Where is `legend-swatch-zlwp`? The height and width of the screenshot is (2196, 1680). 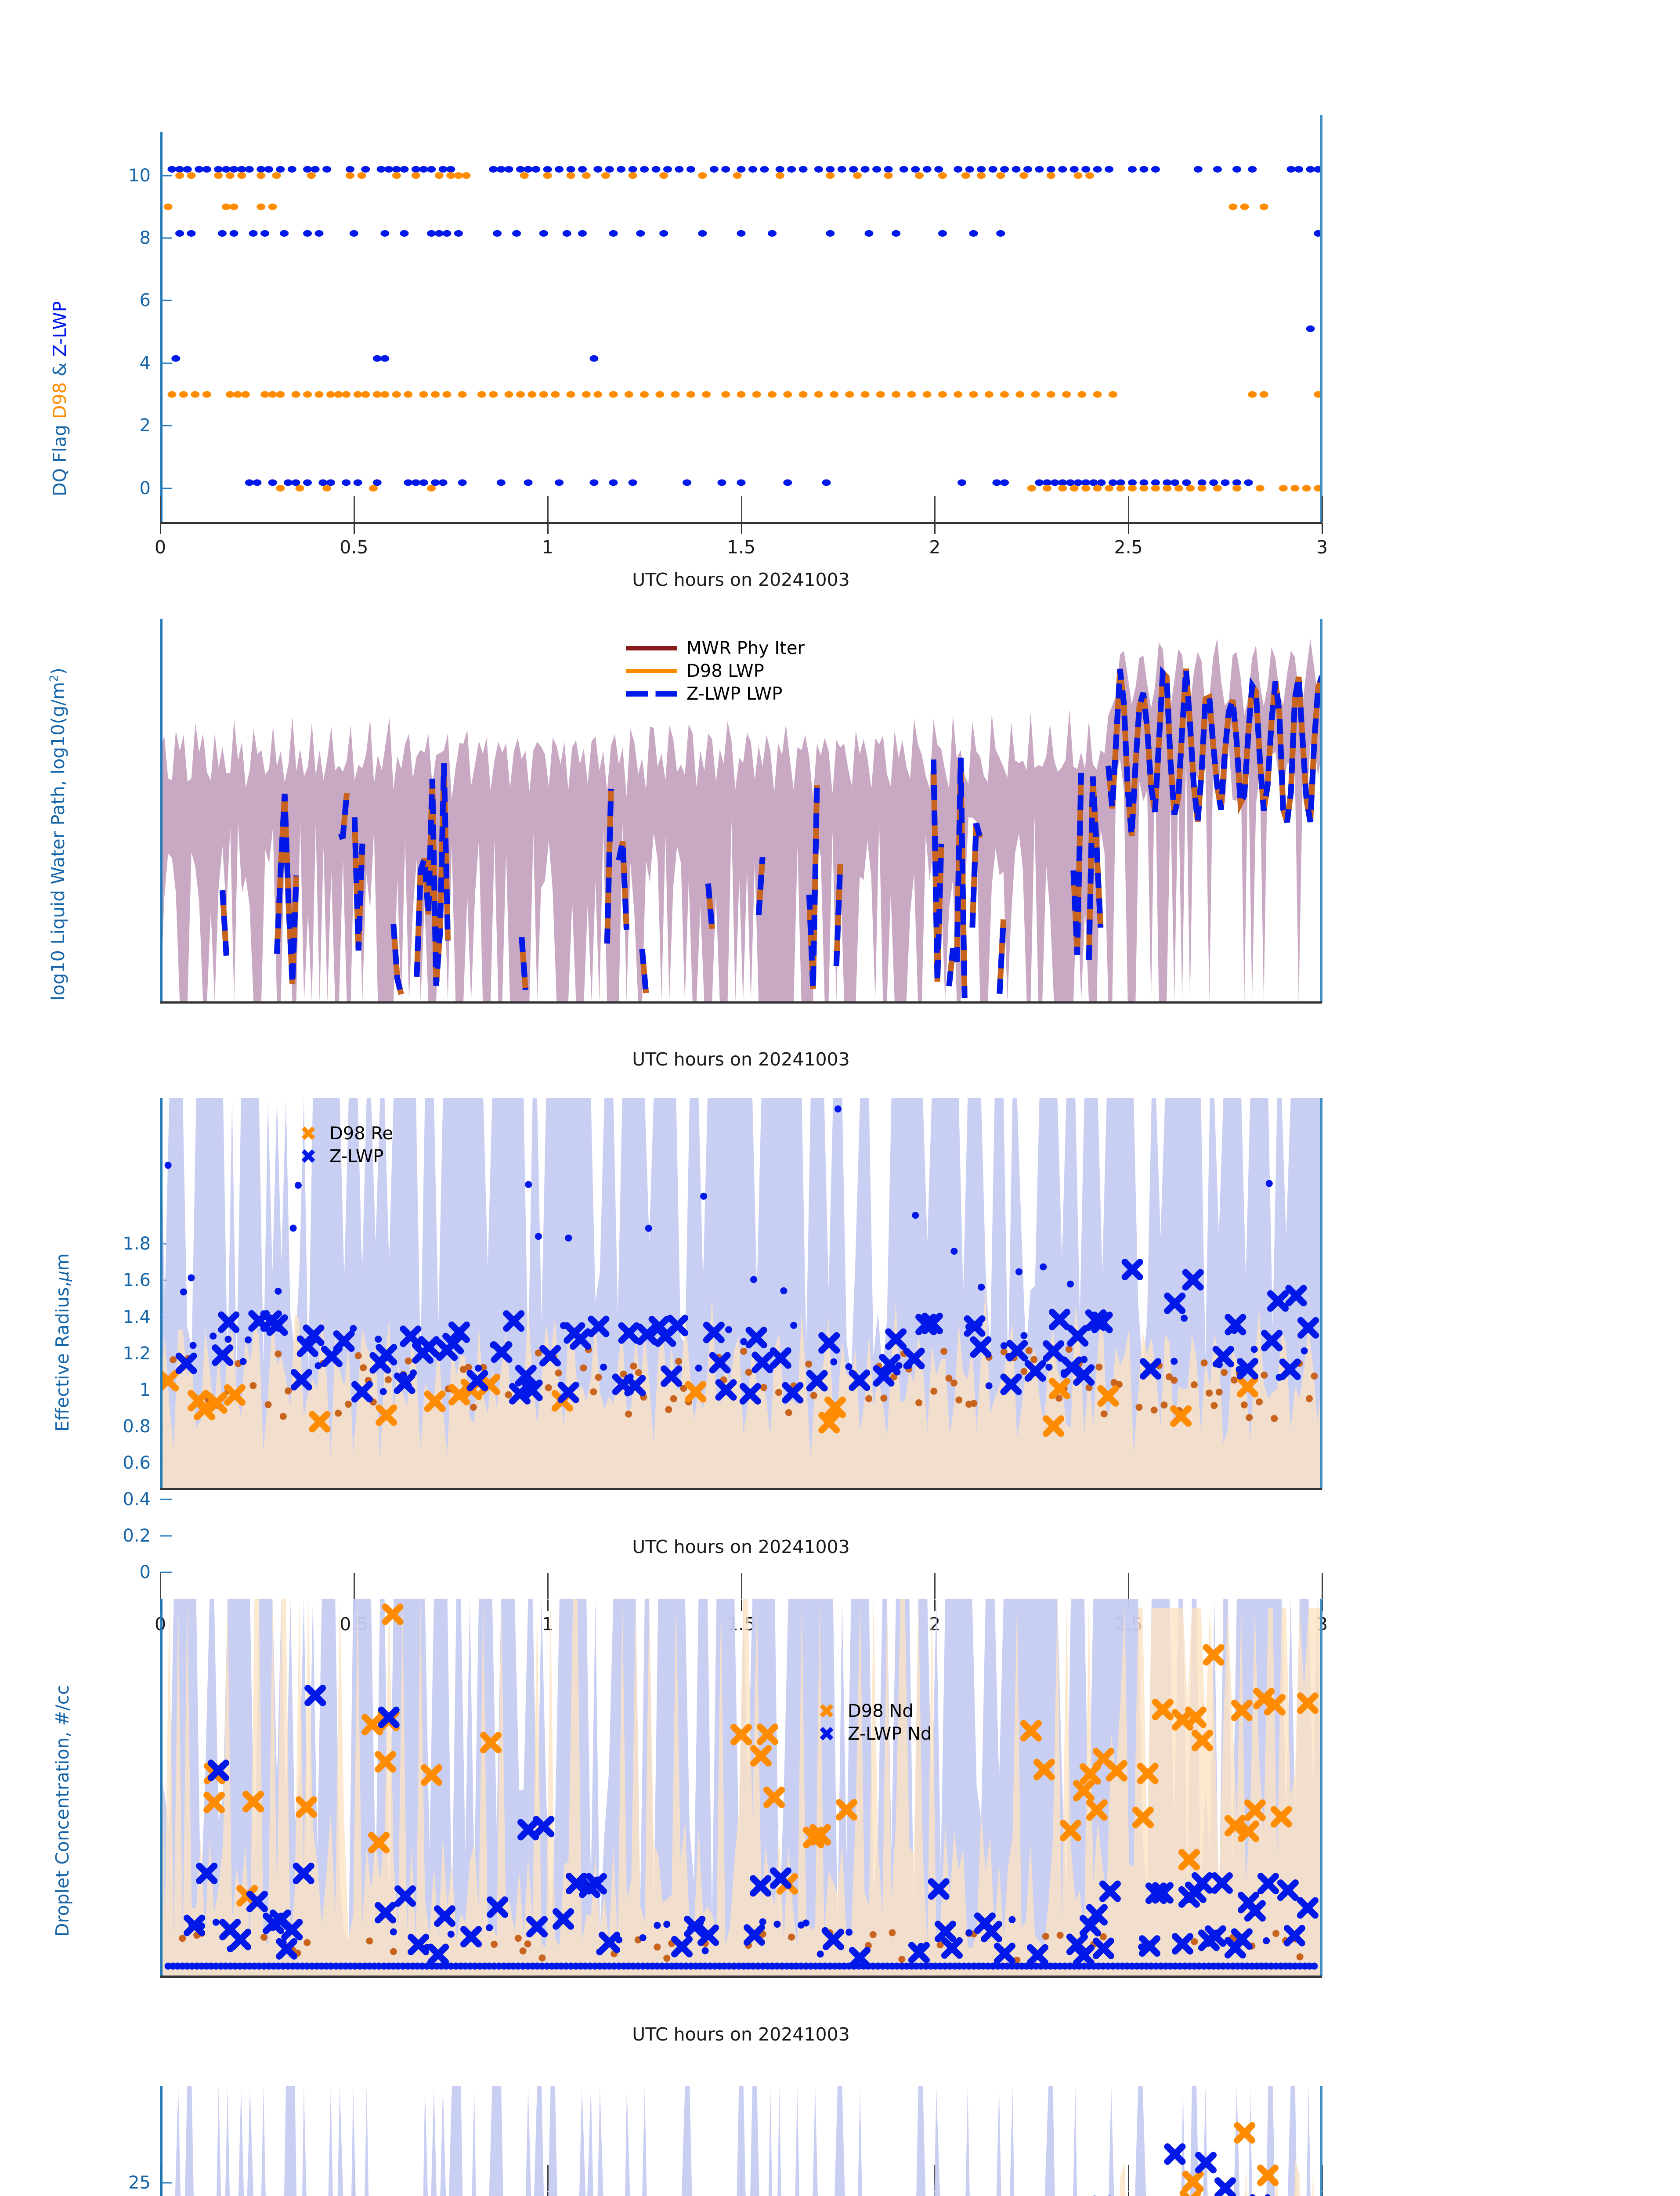
legend-swatch-zlwp is located at coordinates (651, 694).